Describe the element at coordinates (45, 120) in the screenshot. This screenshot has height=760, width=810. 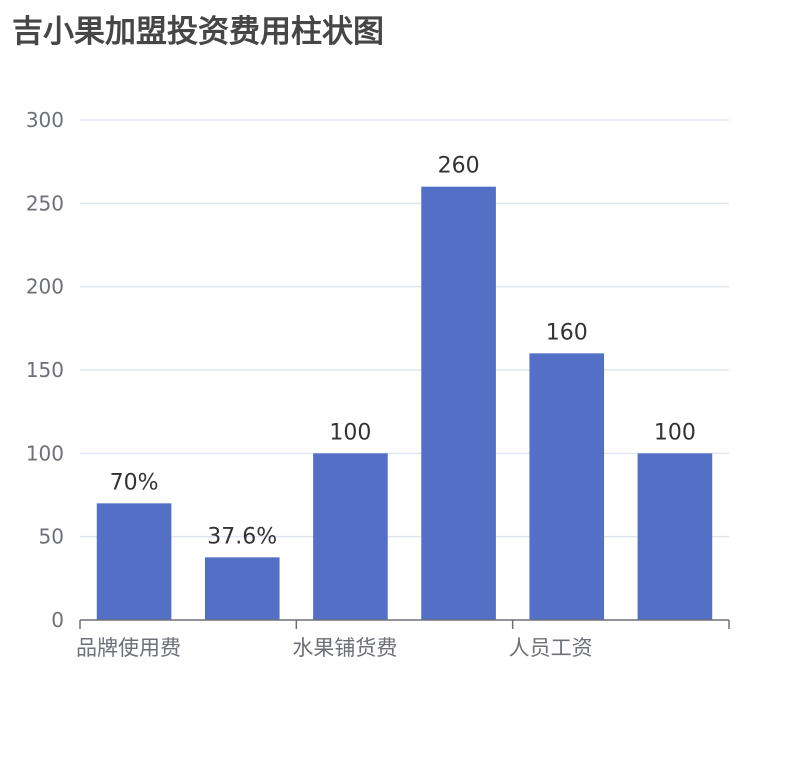
I see `y-tick-label: 300` at that location.